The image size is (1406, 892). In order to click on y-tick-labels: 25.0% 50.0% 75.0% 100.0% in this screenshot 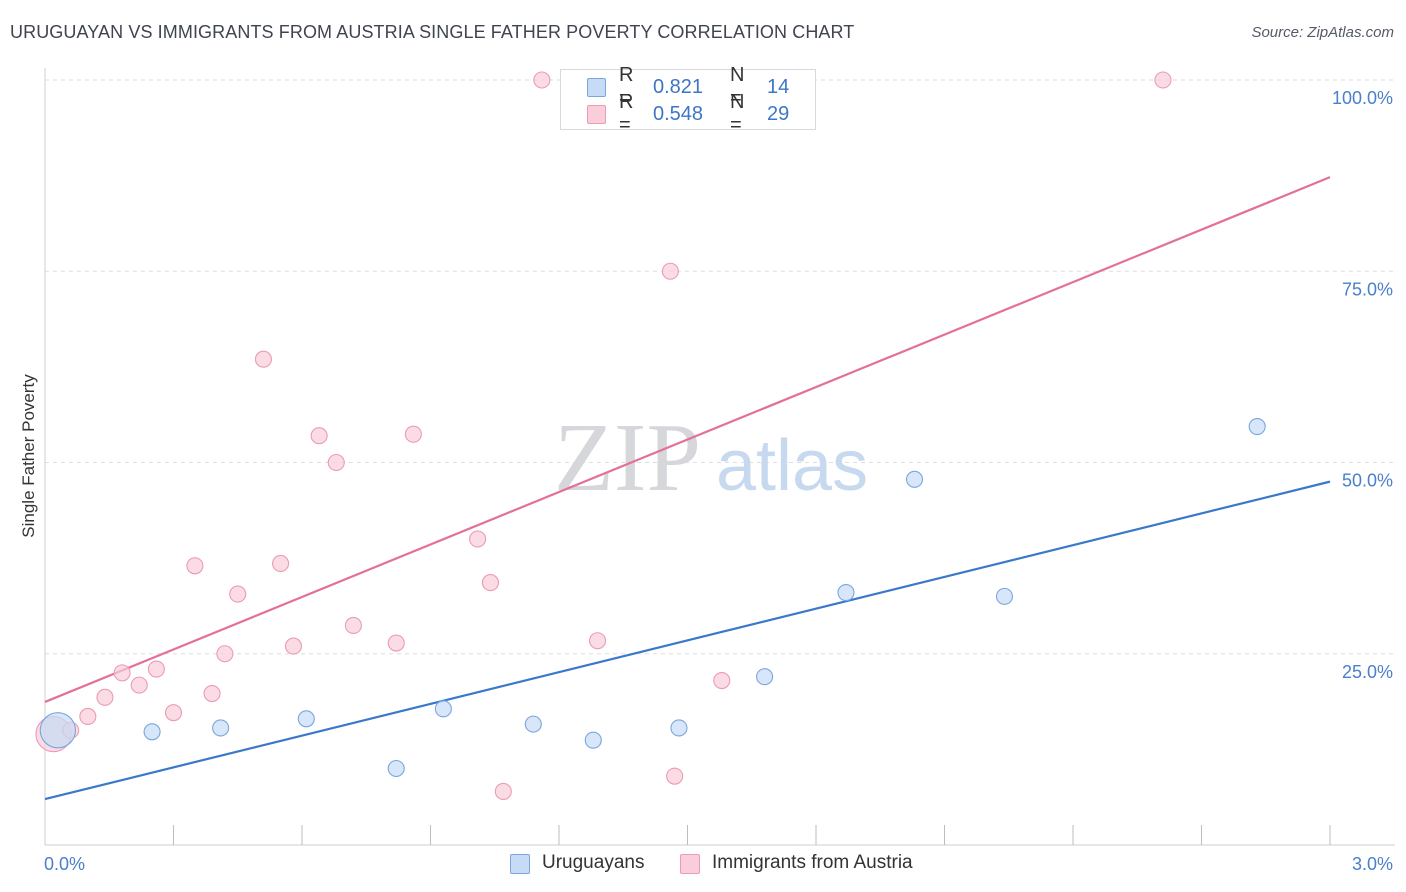, I will do `click(1362, 385)`.